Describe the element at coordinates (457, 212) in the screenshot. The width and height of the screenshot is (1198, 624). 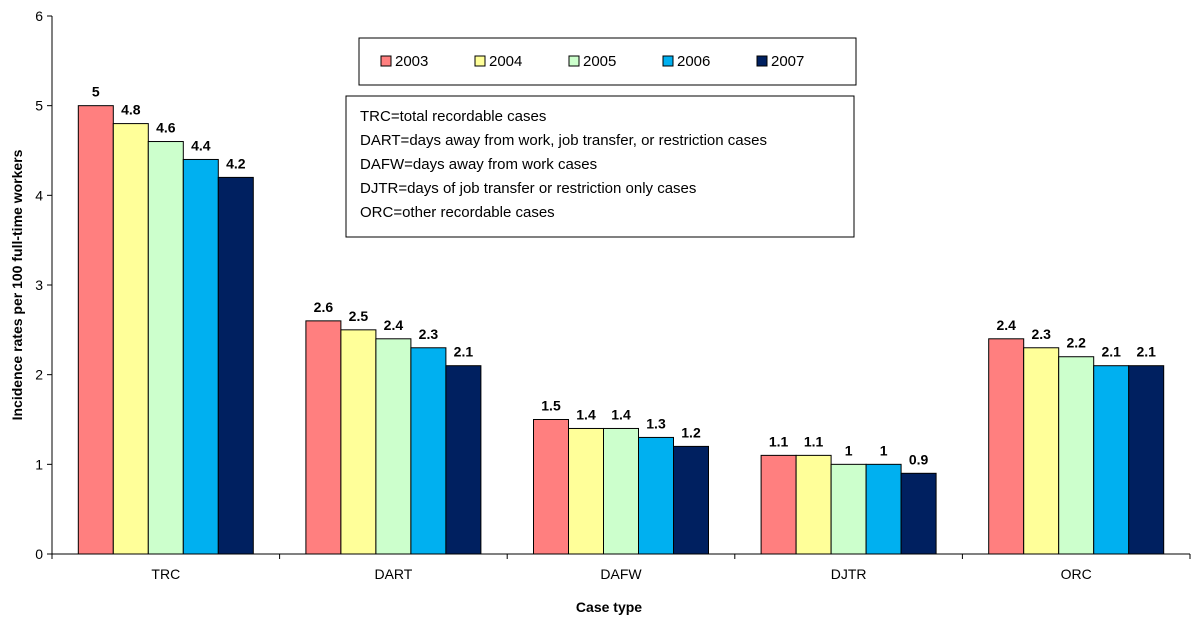
I see `note-line: ORC=other recordable cases` at that location.